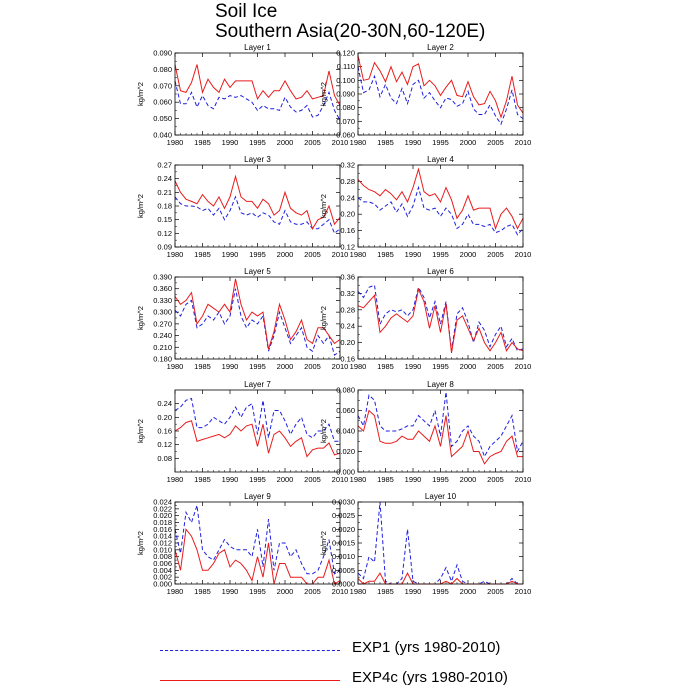 The image size is (700, 700). What do you see at coordinates (440, 271) in the screenshot?
I see `panel-title: Layer 6` at bounding box center [440, 271].